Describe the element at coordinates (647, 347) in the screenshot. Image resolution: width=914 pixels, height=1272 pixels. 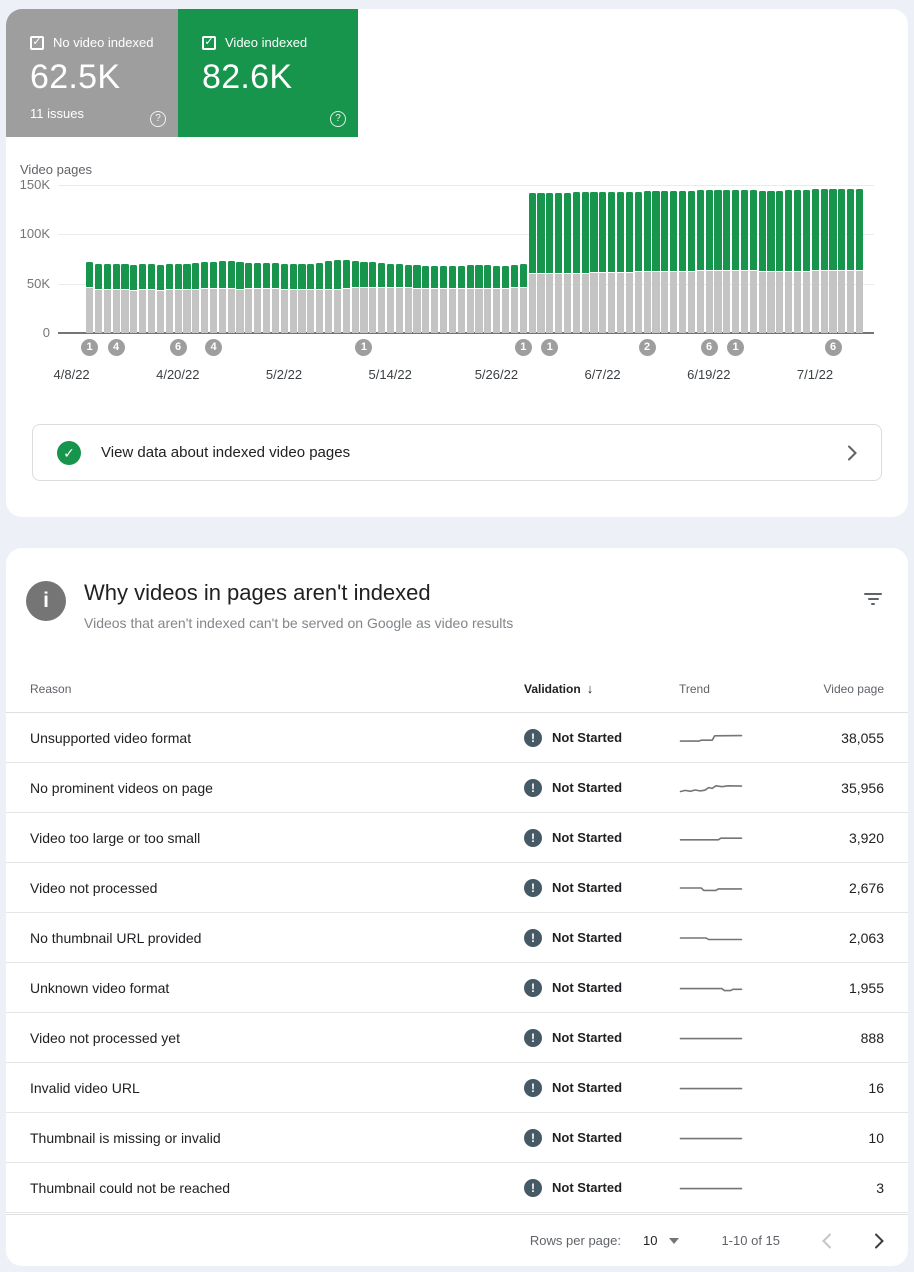
I see `annotation-badge: 2` at that location.